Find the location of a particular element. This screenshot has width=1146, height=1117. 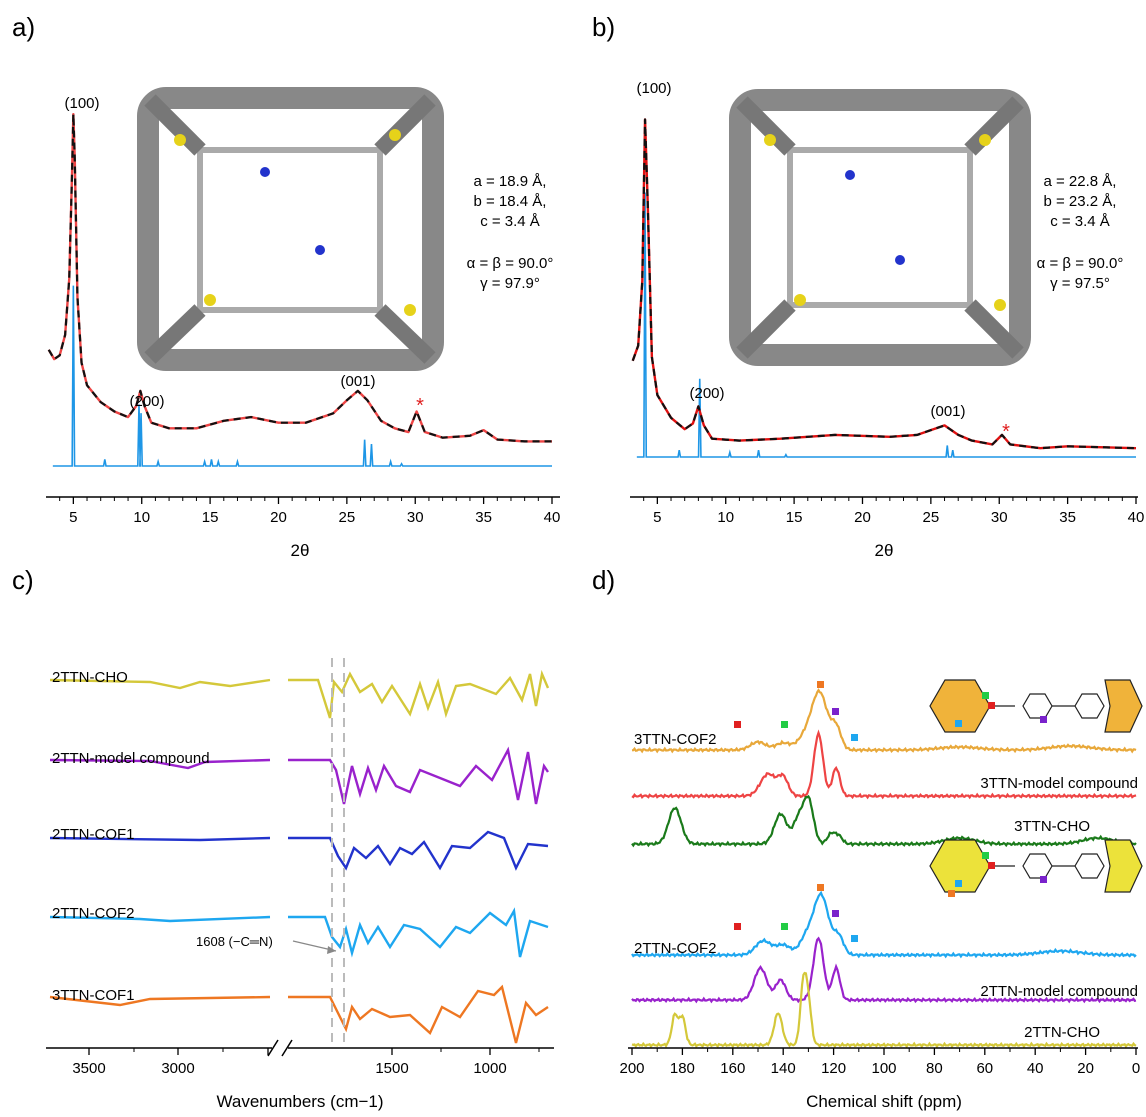

peak-markers-top is located at coordinates (796, 711).